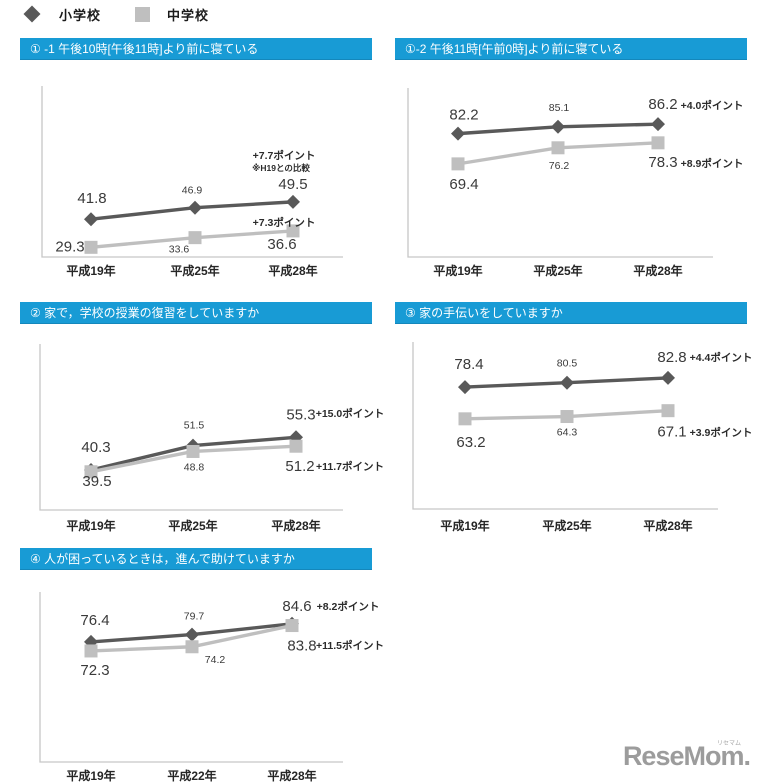  Describe the element at coordinates (712, 105) in the screenshot. I see `annotation-label: +4.0ポイント` at that location.